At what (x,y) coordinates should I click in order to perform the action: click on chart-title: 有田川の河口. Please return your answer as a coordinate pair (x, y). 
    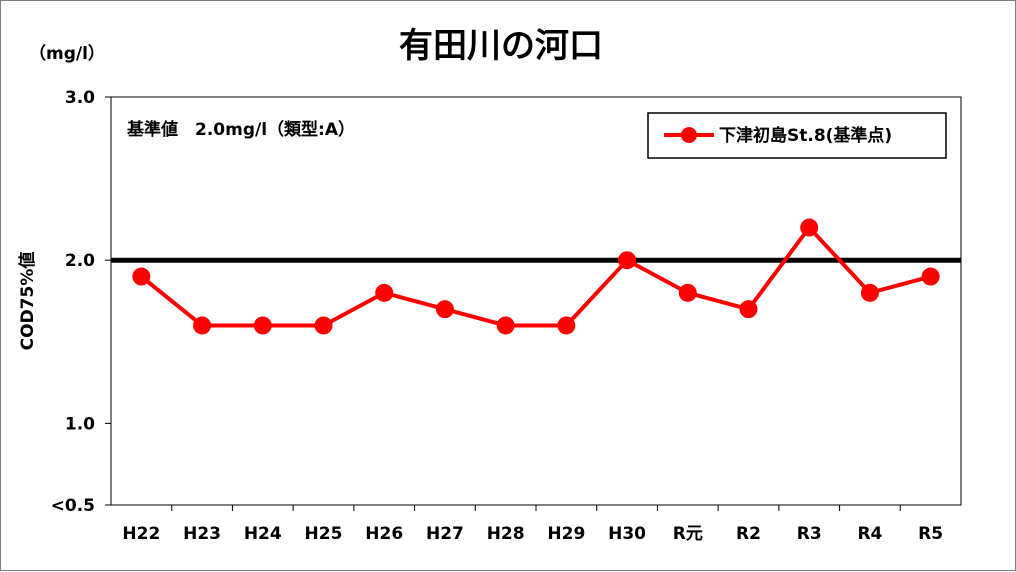
    Looking at the image, I should click on (501, 46).